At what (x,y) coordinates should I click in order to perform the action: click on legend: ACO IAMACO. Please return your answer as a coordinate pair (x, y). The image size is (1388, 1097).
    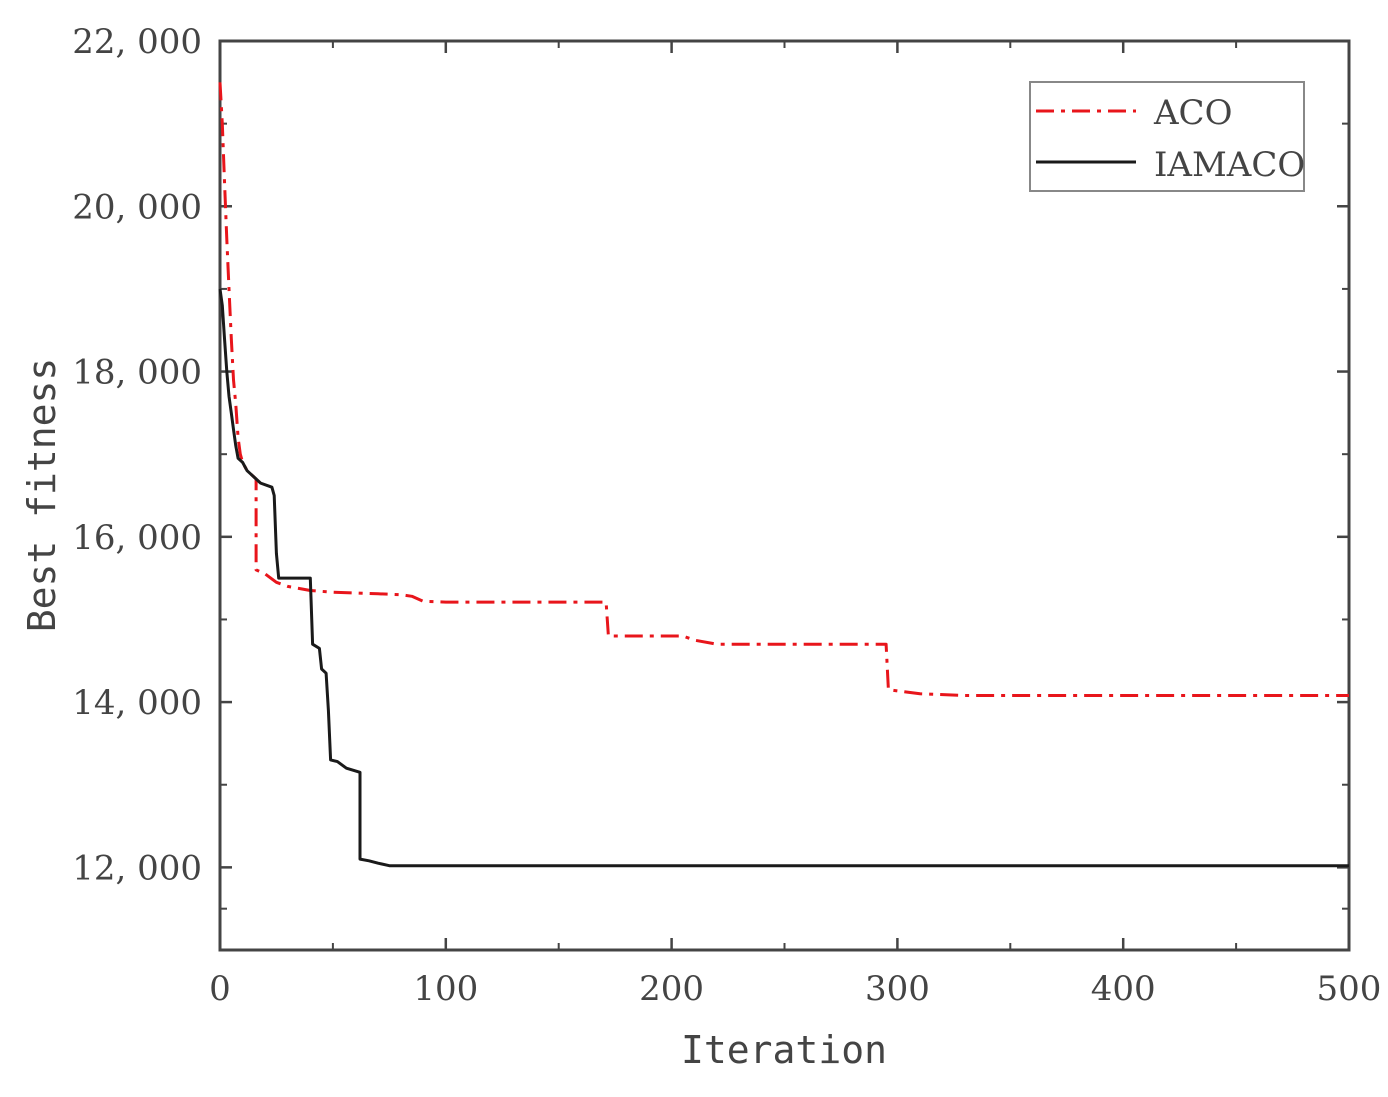
    Looking at the image, I should click on (1167, 136).